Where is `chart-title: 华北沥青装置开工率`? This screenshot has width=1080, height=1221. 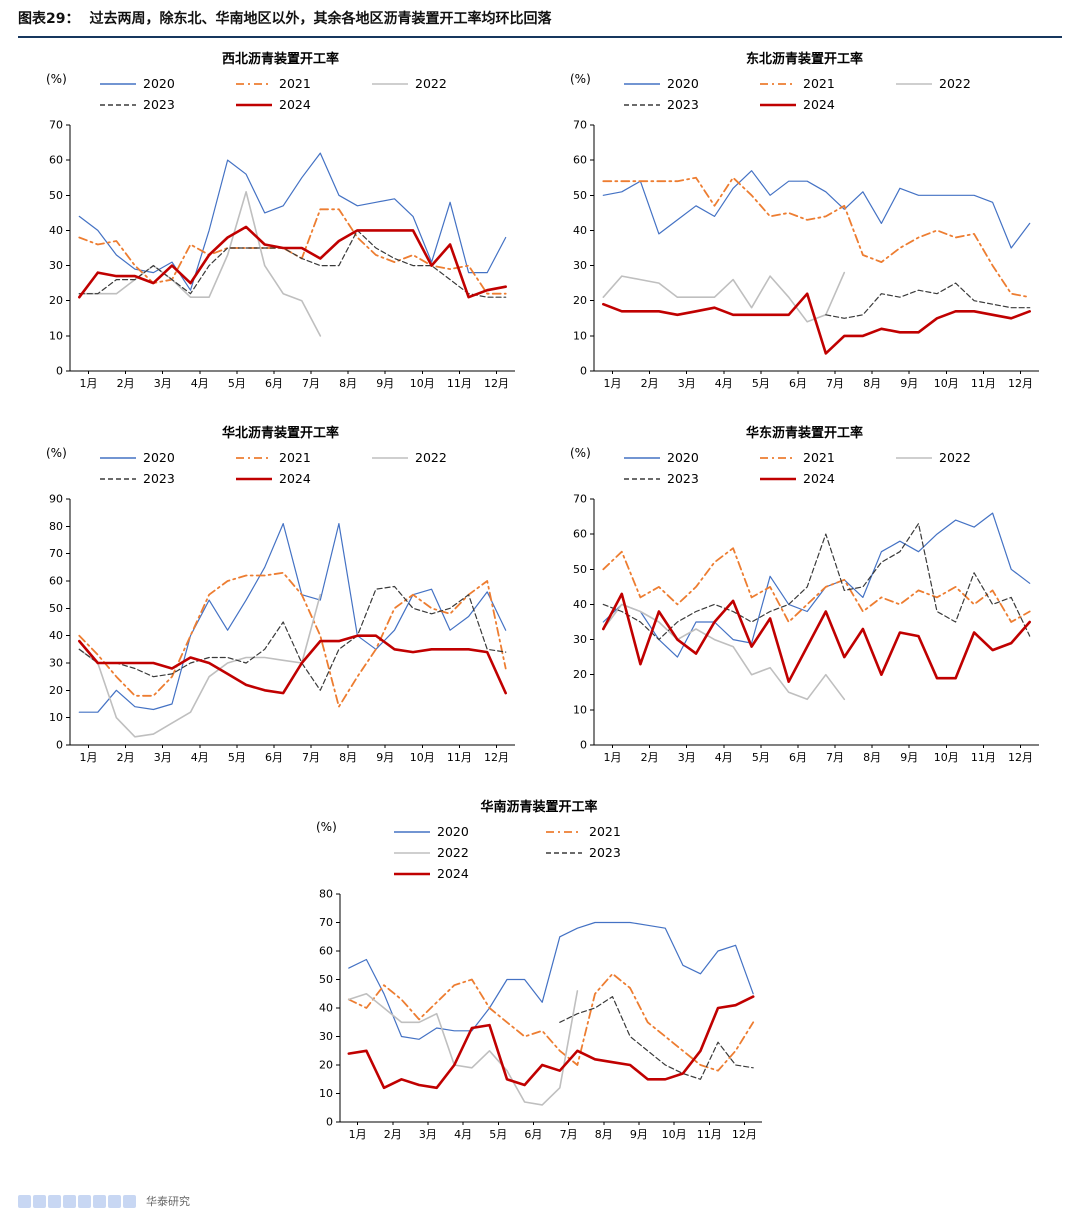 chart-title: 华北沥青装置开工率 is located at coordinates (280, 433).